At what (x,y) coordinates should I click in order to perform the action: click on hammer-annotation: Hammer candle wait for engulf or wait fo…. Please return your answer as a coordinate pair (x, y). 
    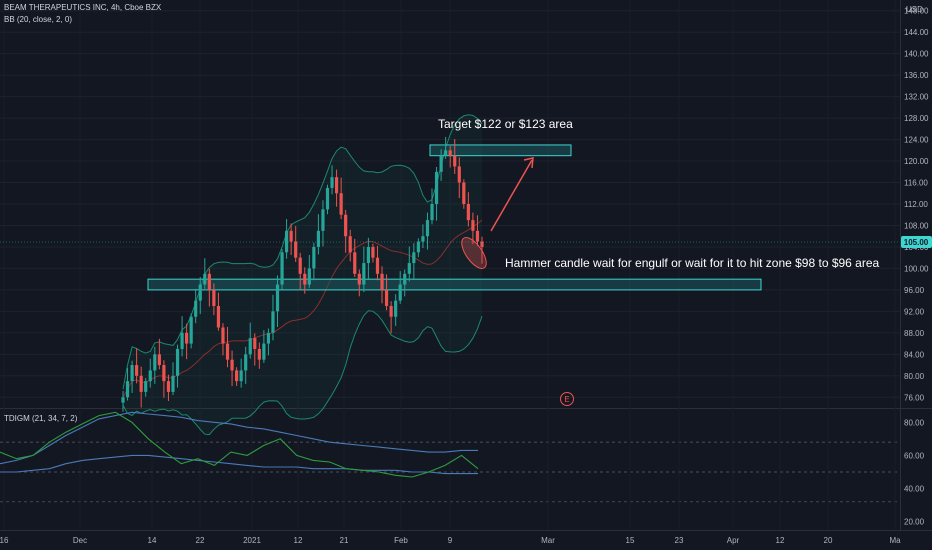
    Looking at the image, I should click on (692, 263).